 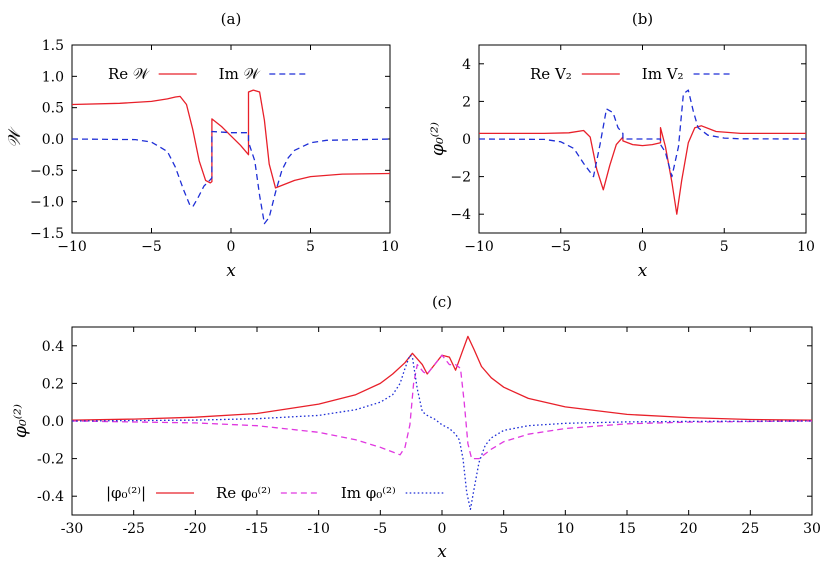 What do you see at coordinates (231, 19) in the screenshot?
I see `panel-label: (a)` at bounding box center [231, 19].